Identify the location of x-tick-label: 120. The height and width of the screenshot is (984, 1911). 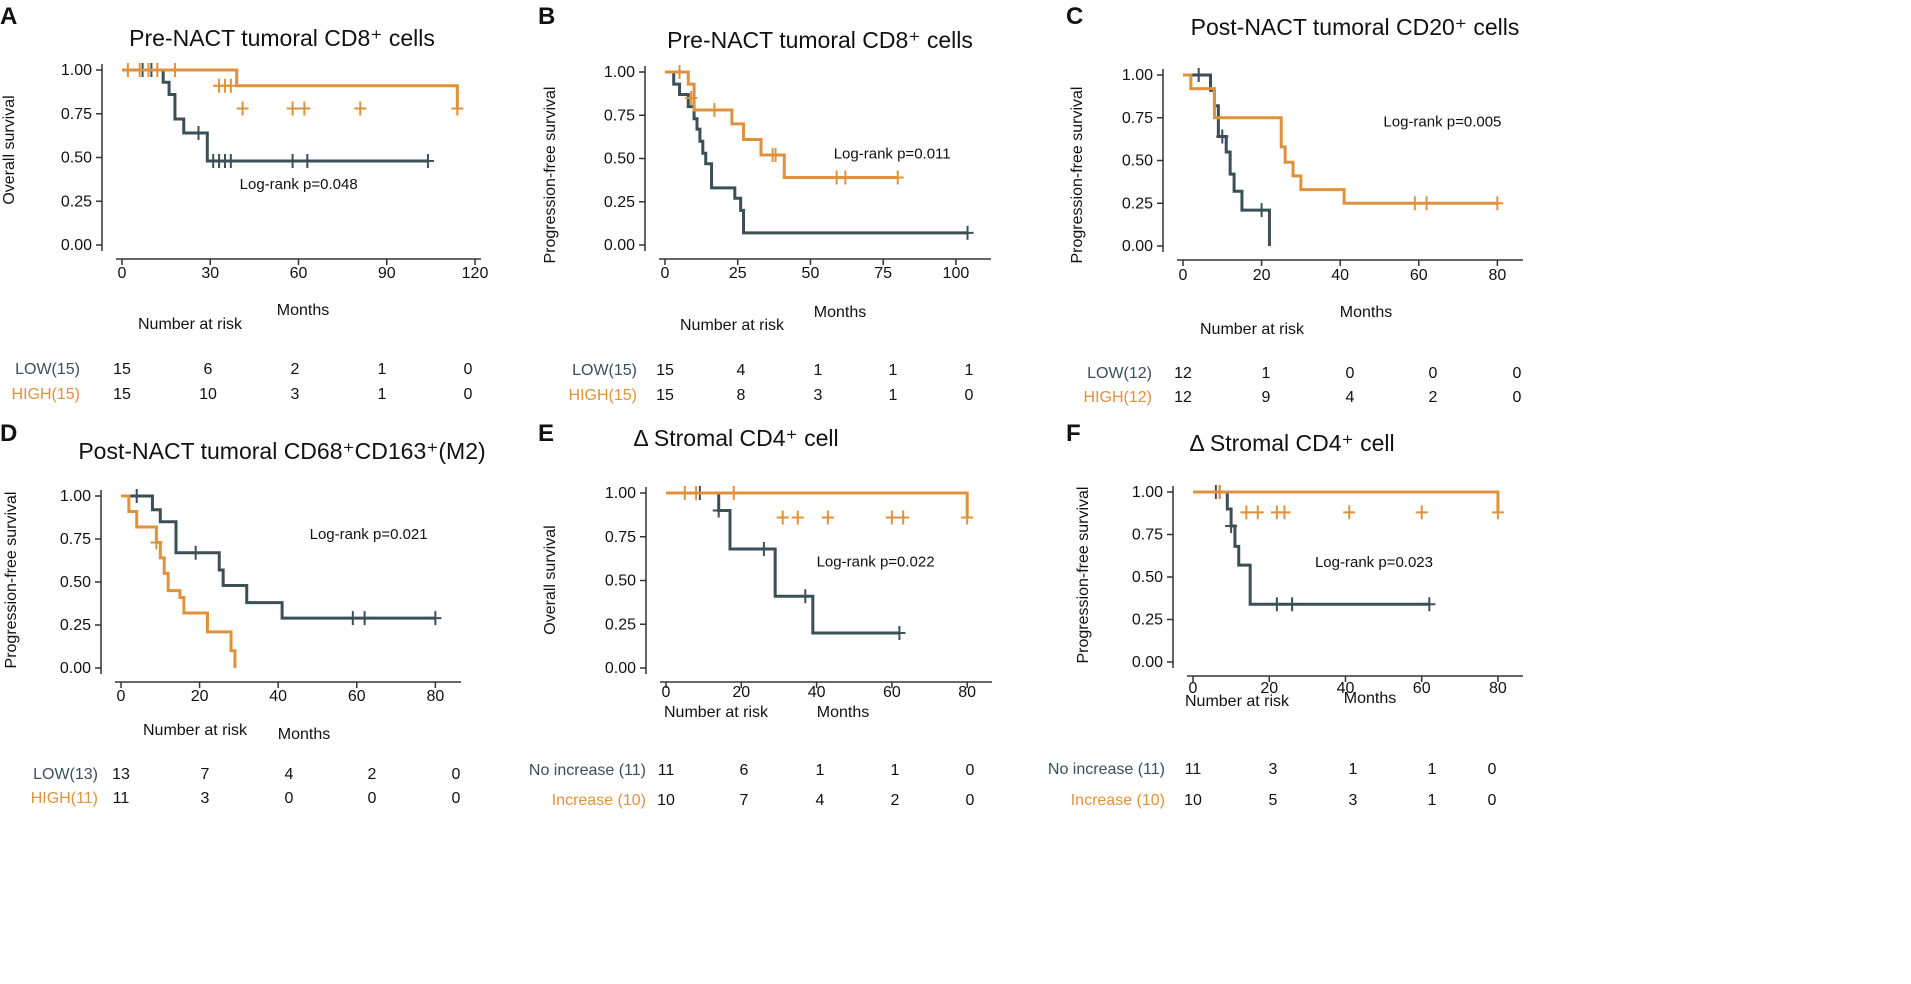
(475, 273).